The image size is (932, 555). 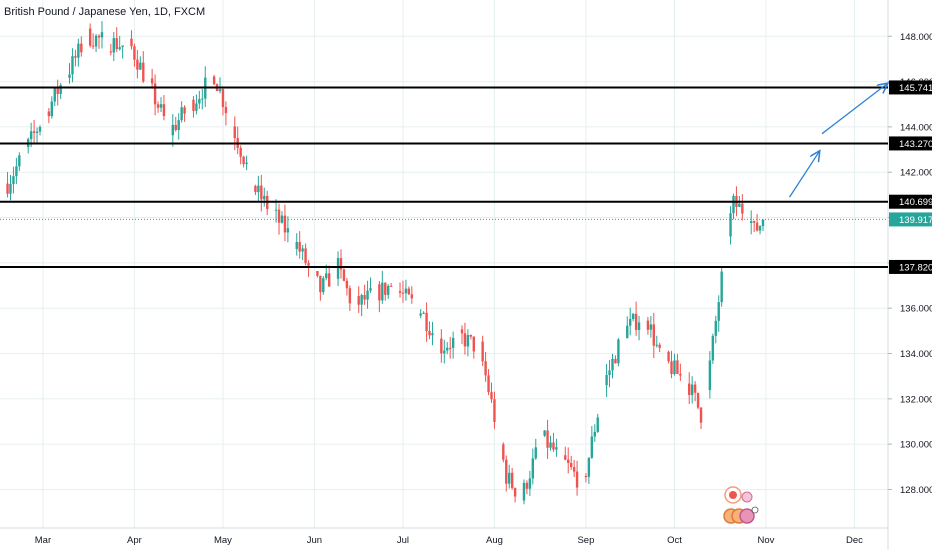 I want to click on y-tick-label: 128.000, so click(x=916, y=490).